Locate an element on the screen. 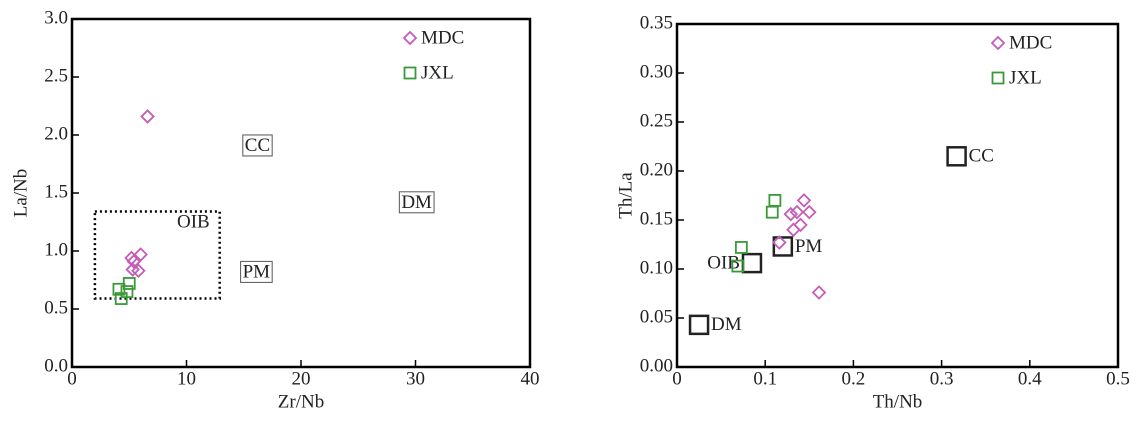  y-axis-label: Th/La is located at coordinates (625, 195).